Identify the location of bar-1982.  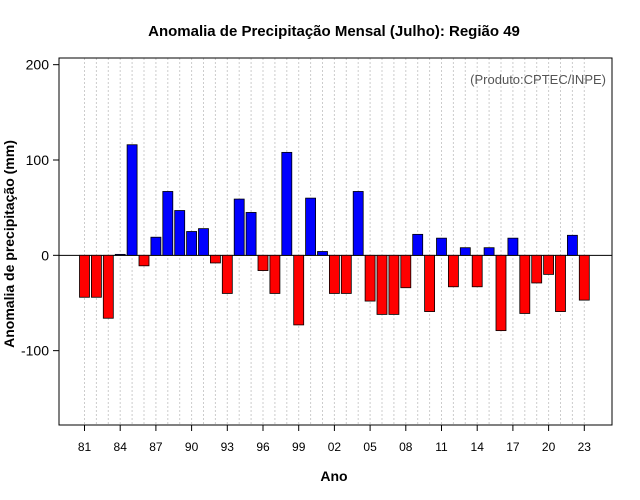
(96, 276).